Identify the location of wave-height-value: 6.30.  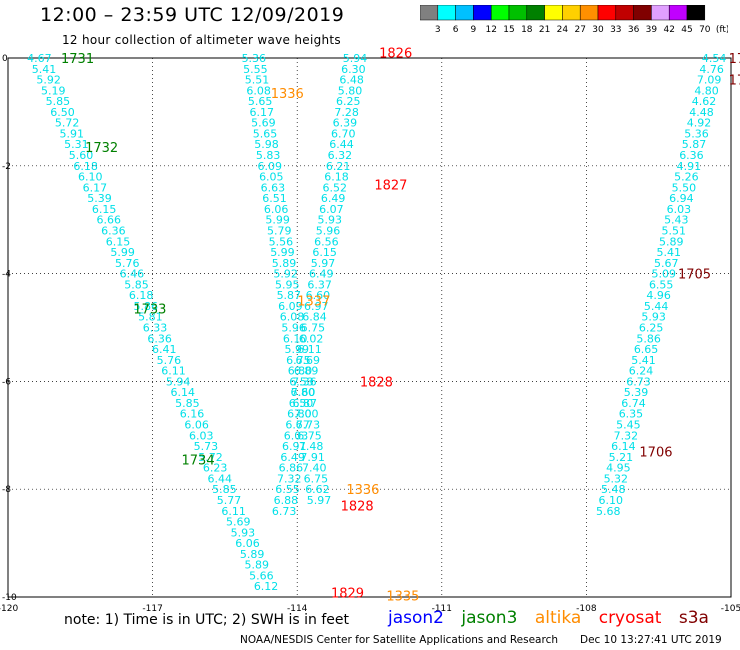
(353, 69).